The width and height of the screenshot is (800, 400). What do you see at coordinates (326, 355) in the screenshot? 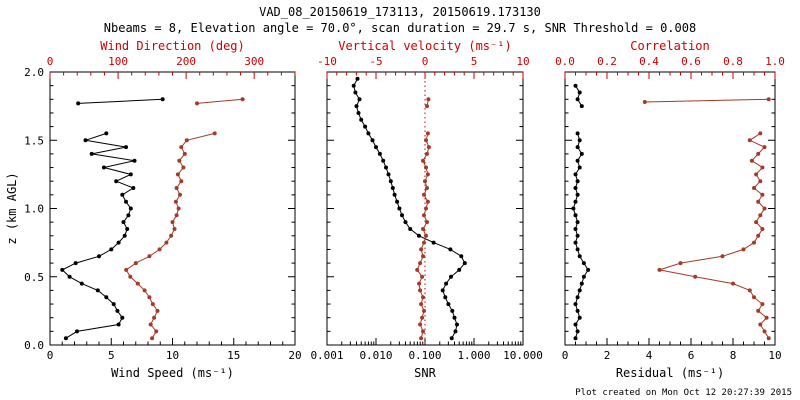
I see `x-tick-label: 0.001` at bounding box center [326, 355].